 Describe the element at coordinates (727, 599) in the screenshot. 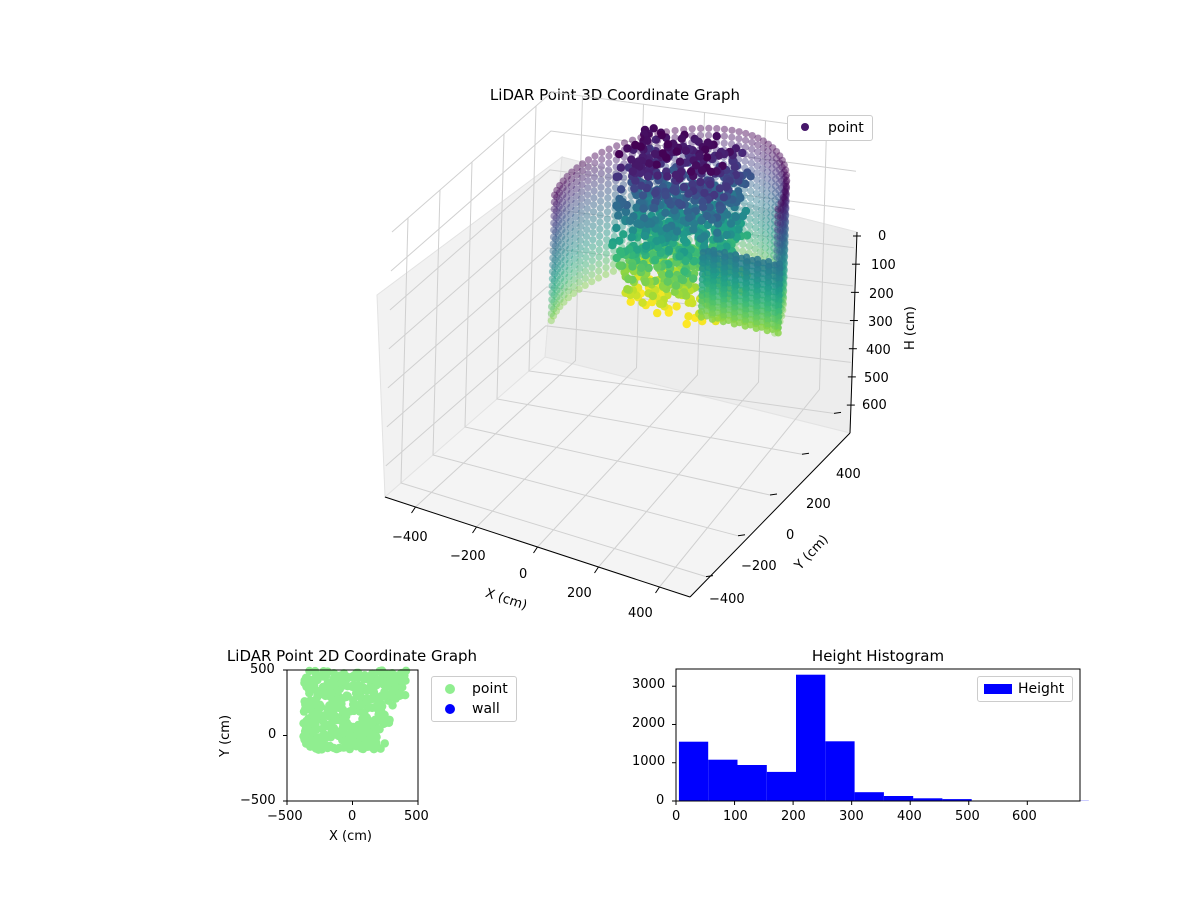

I see `chart3d-ytick-label: −400` at that location.